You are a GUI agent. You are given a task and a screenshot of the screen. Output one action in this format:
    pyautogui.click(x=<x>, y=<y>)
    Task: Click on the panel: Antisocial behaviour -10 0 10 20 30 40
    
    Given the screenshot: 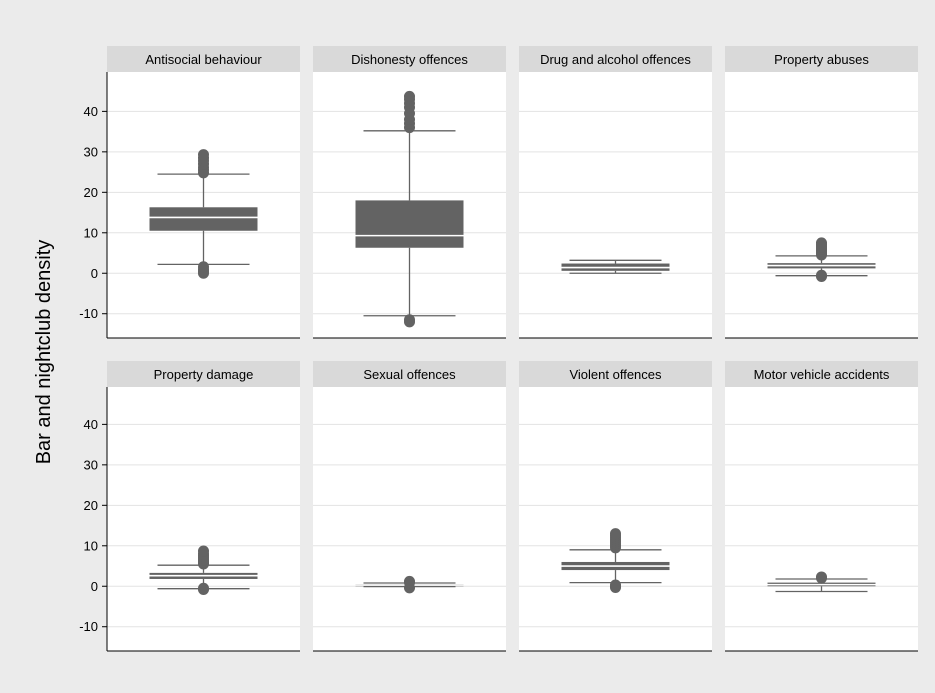 What is the action you would take?
    pyautogui.click(x=189, y=192)
    